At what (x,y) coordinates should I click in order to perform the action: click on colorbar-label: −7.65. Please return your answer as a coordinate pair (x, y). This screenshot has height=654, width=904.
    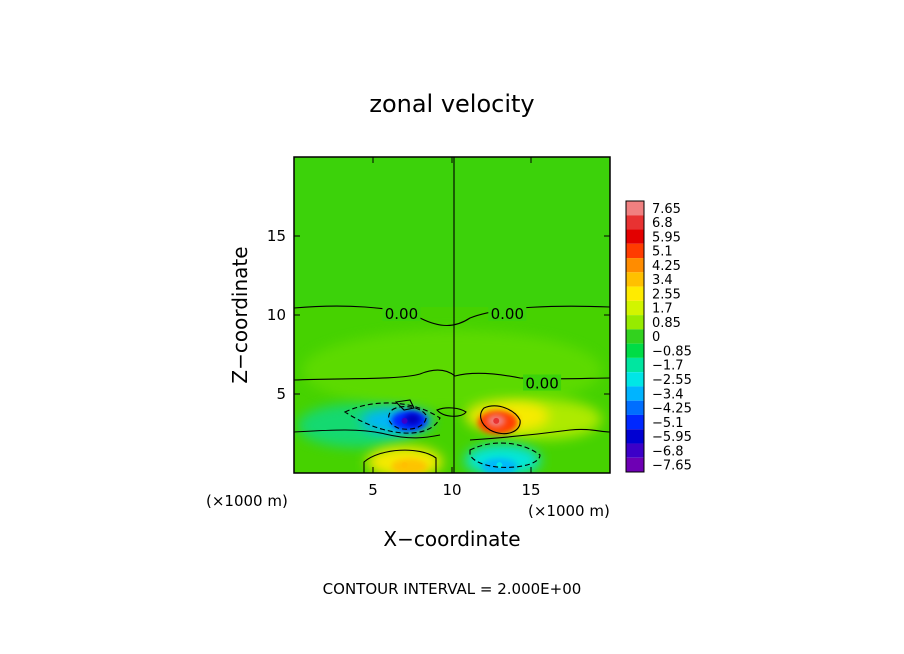
    Looking at the image, I should click on (672, 466).